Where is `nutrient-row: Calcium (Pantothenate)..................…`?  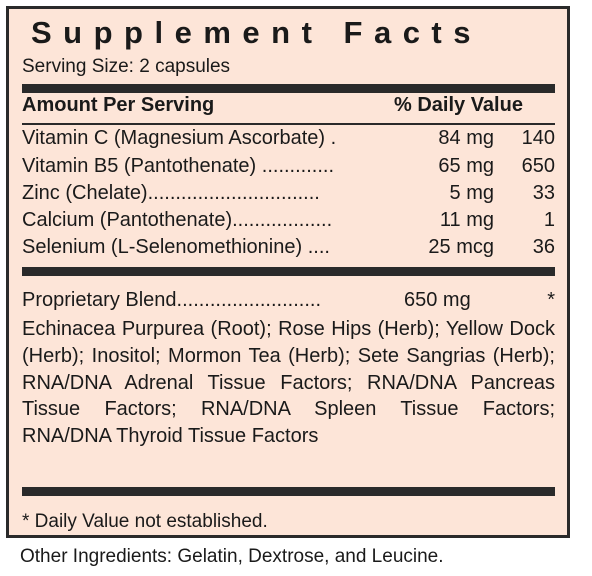
nutrient-row: Calcium (Pantothenate)..................… is located at coordinates (288, 222).